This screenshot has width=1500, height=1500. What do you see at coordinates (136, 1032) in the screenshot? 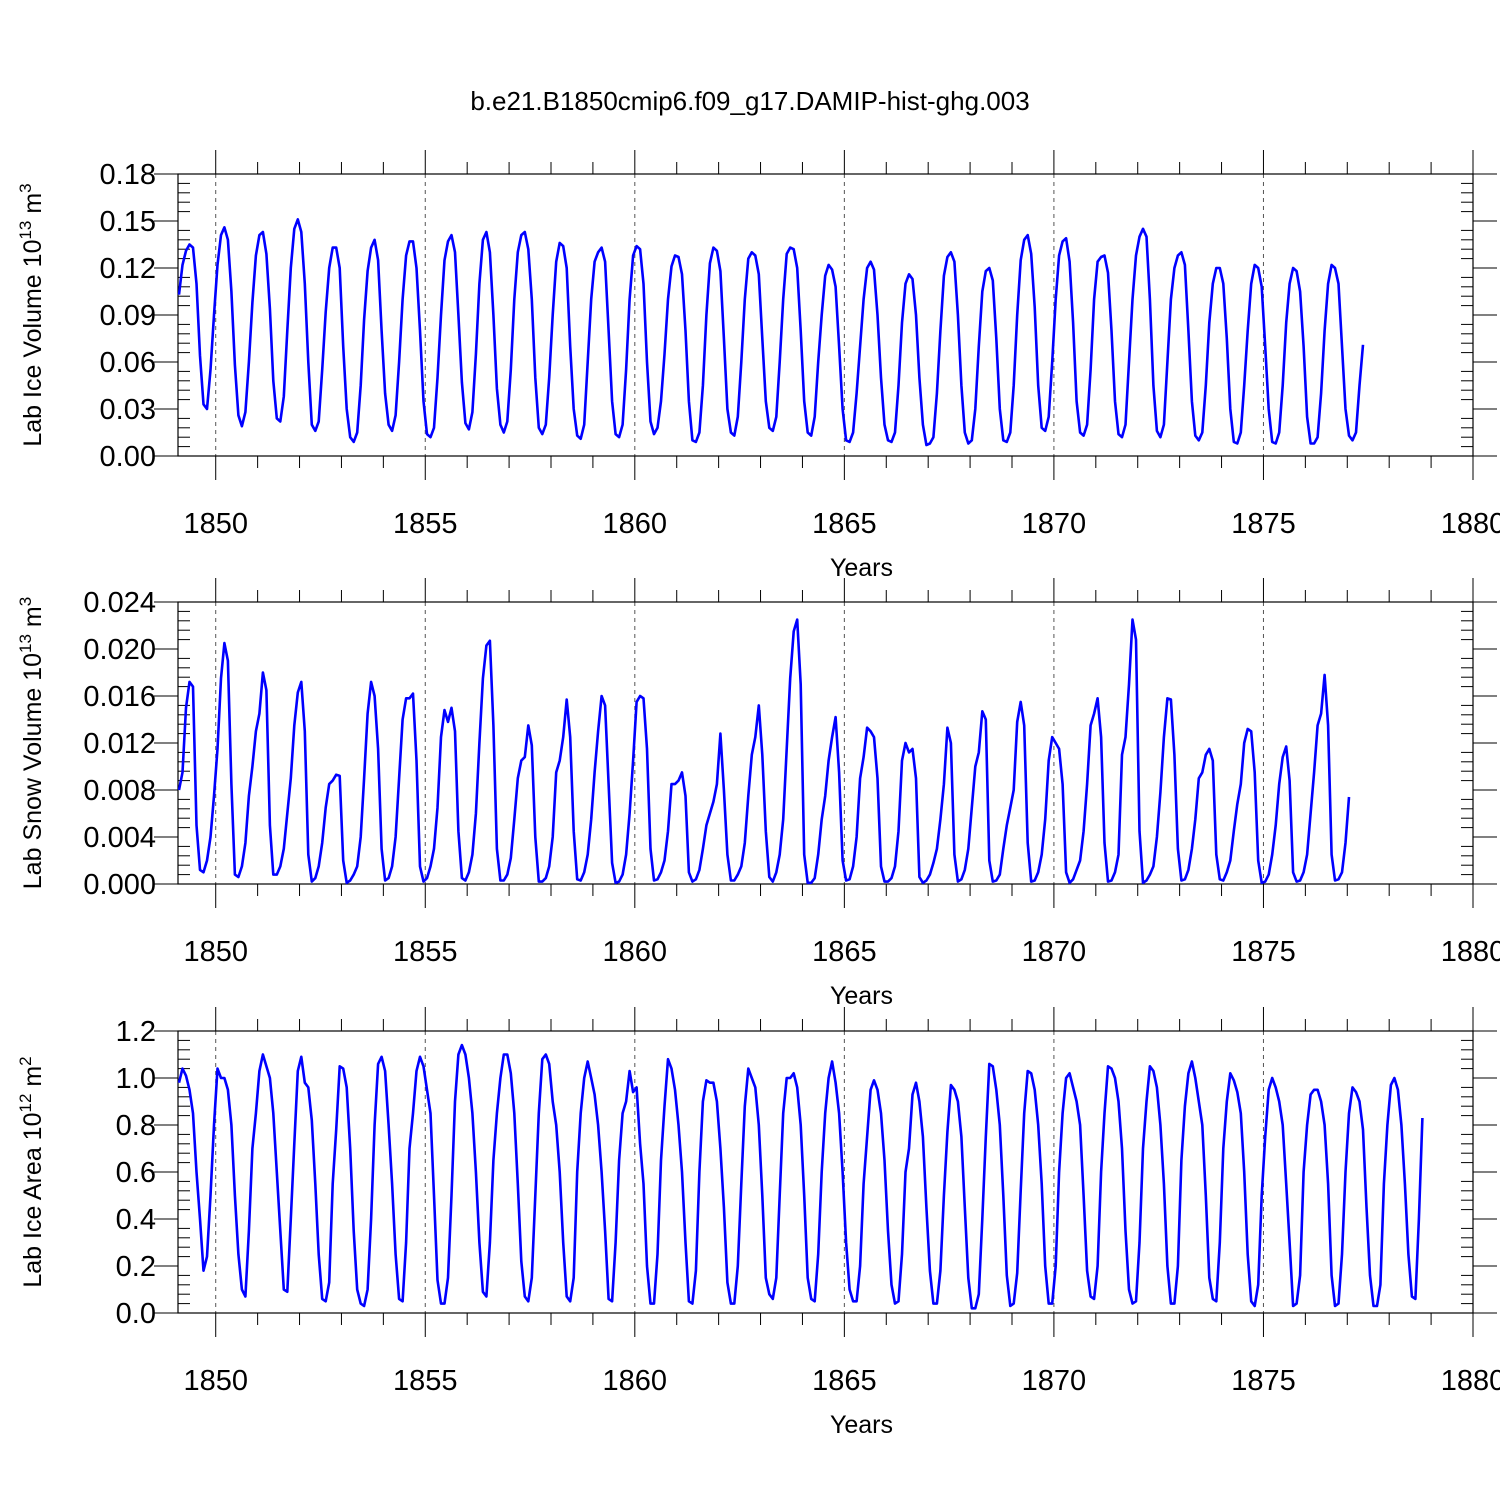
I see `y-tick-label: 1.2` at bounding box center [136, 1032].